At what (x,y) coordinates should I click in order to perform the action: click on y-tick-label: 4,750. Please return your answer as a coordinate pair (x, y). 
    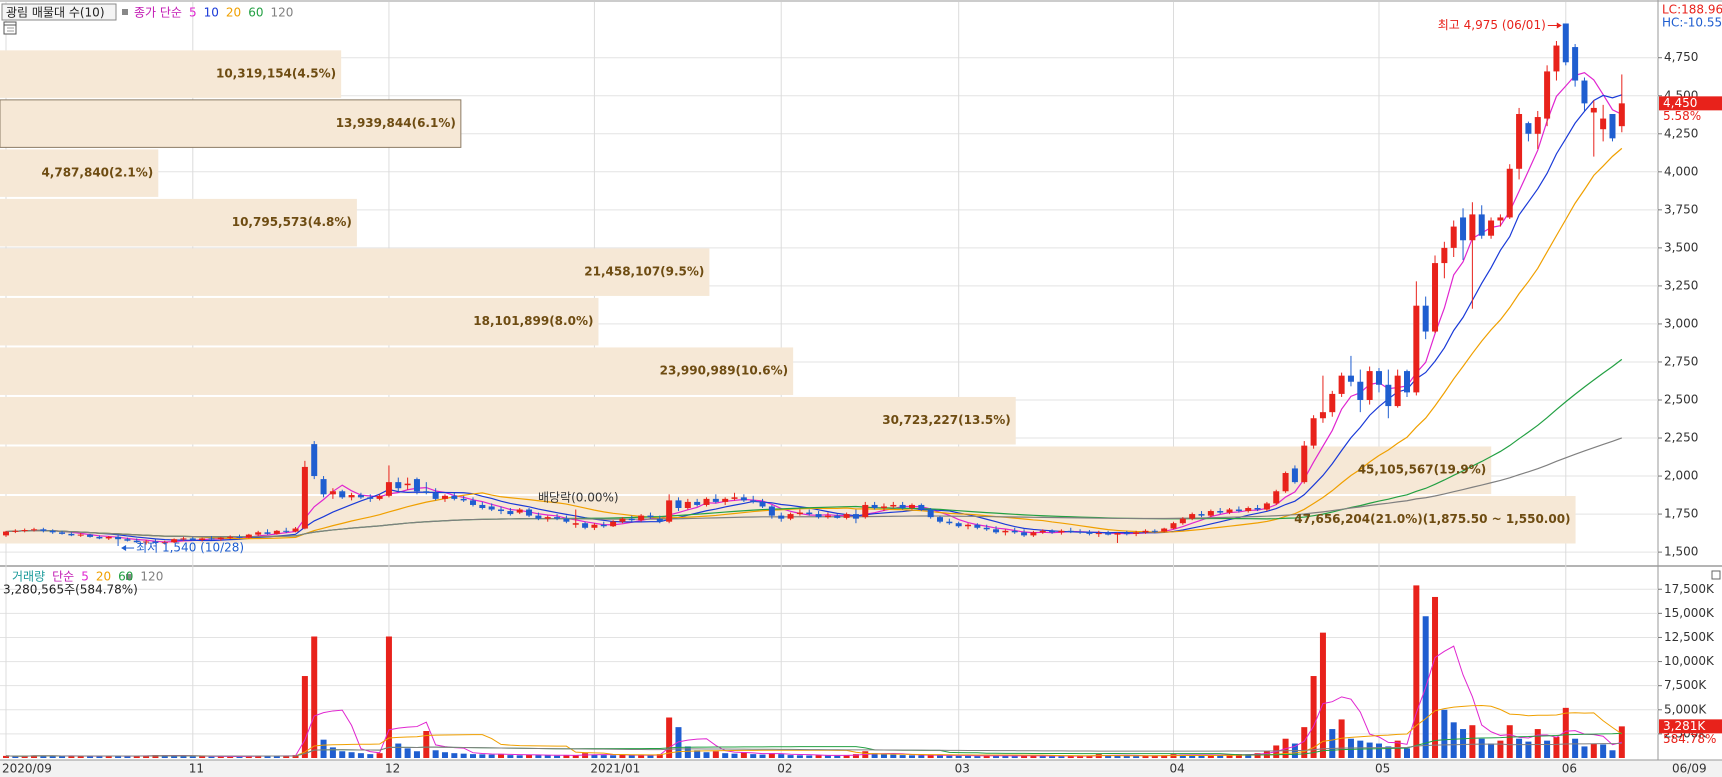
    Looking at the image, I should click on (1681, 57).